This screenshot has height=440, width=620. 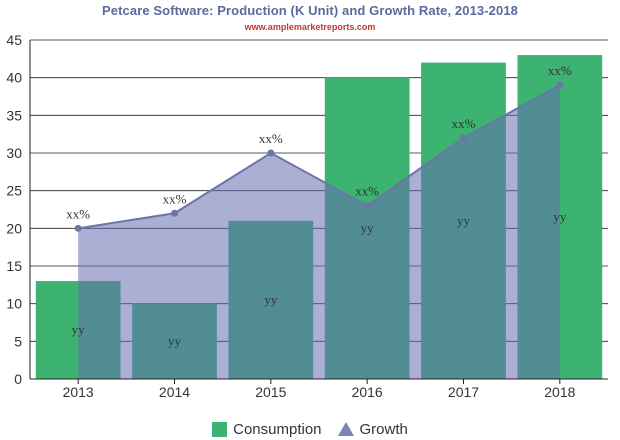 I want to click on y-tick-label: 0, so click(x=18, y=379).